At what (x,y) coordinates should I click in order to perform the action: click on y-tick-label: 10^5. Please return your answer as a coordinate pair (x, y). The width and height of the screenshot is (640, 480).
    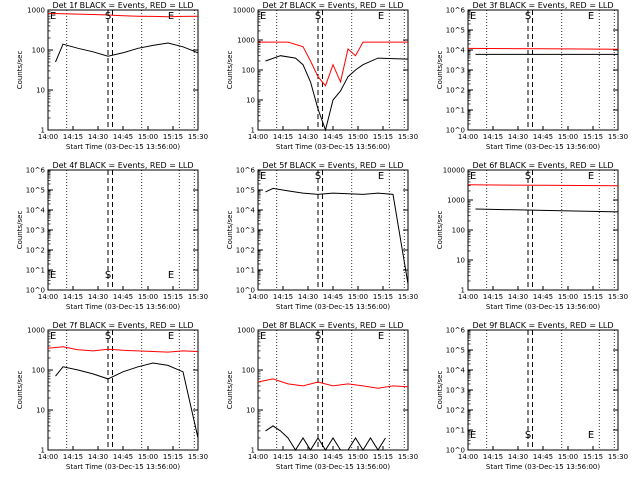
    Looking at the image, I should click on (245, 191).